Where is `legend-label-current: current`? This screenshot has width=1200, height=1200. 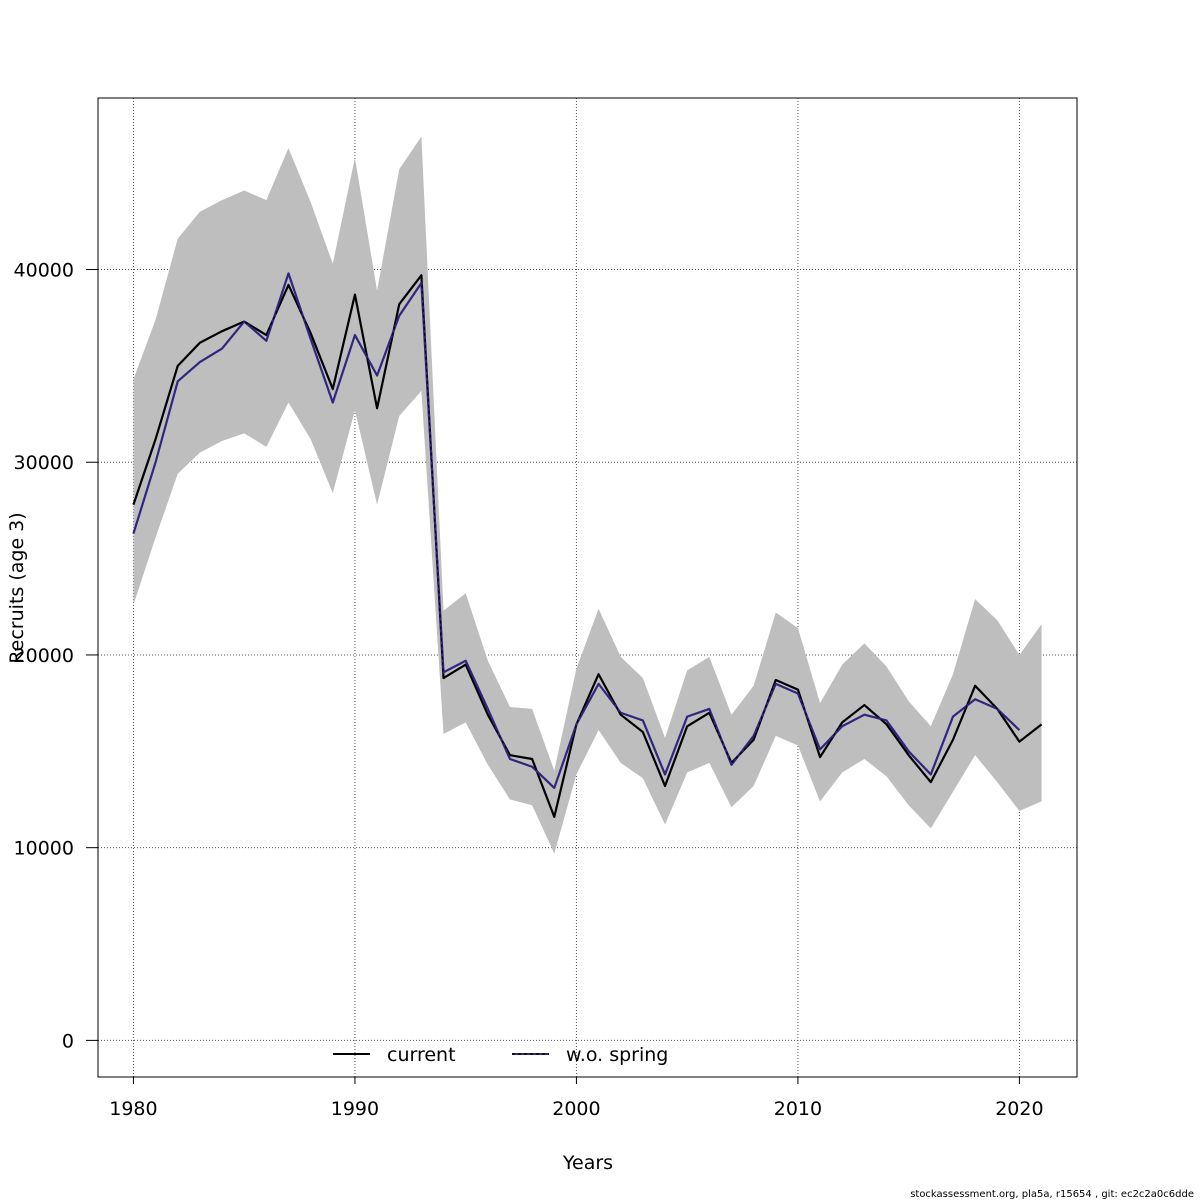
legend-label-current: current is located at coordinates (421, 1055).